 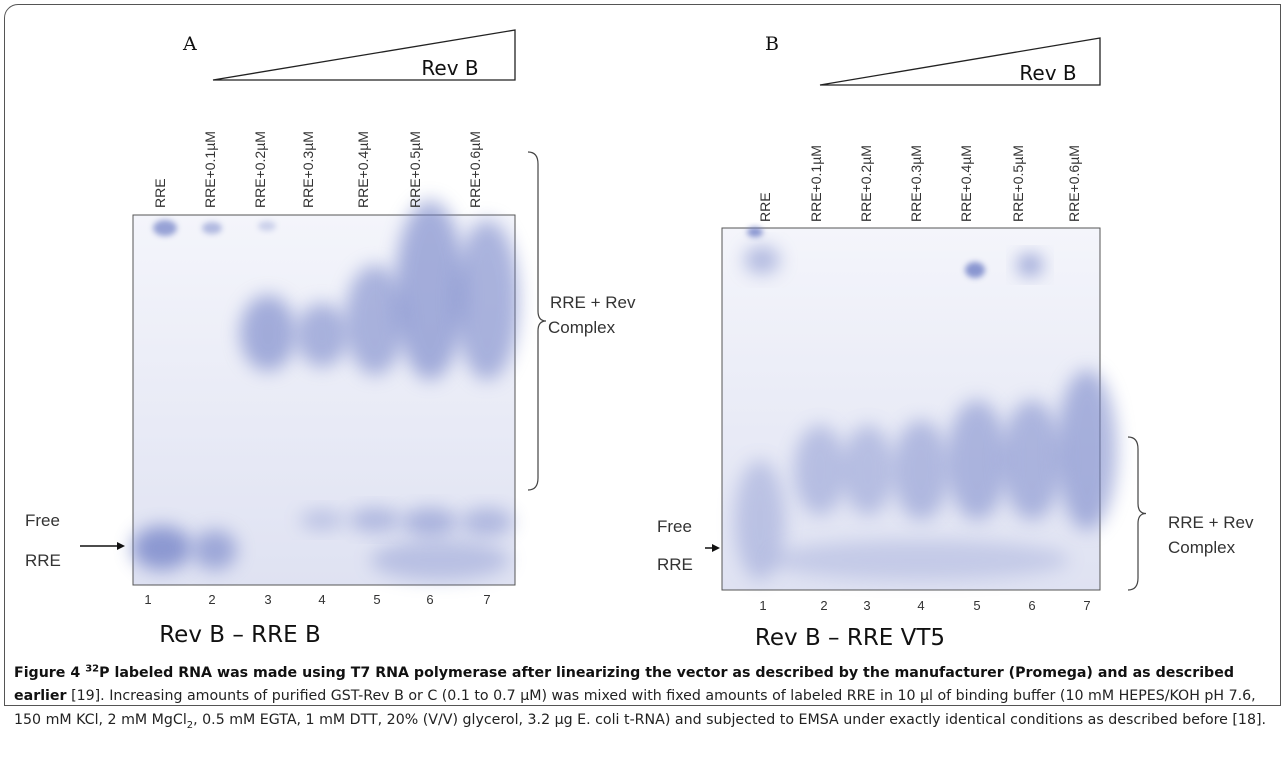 What do you see at coordinates (240, 635) in the screenshot?
I see `panel-title: Rev B – RRE B` at bounding box center [240, 635].